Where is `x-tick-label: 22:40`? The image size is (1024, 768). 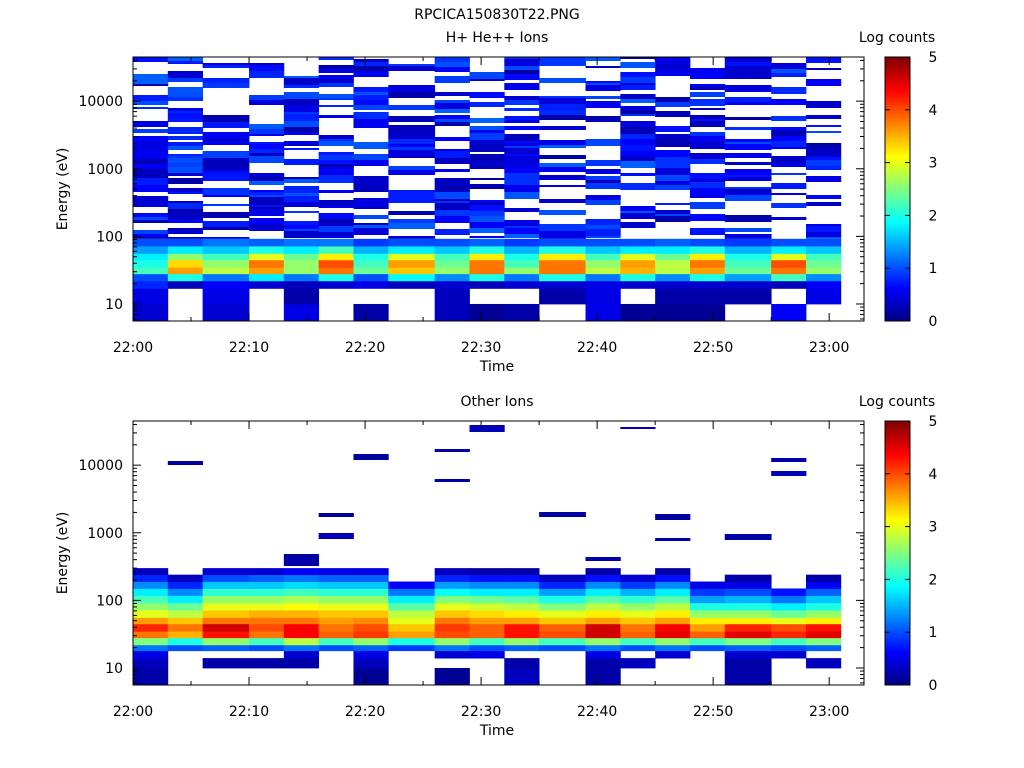
x-tick-label: 22:40 is located at coordinates (597, 712).